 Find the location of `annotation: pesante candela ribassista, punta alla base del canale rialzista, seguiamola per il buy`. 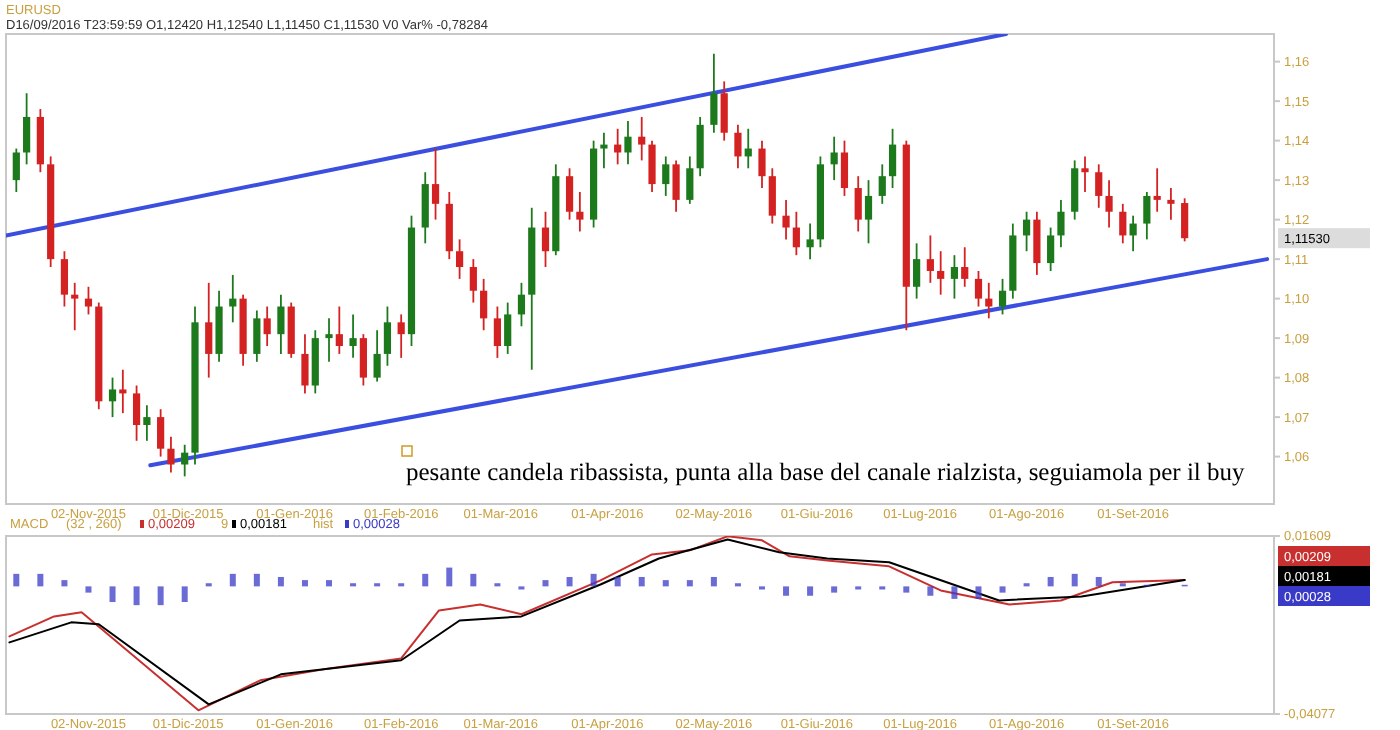

annotation: pesante candela ribassista, punta alla base del canale rialzista, seguiamola per il buy is located at coordinates (826, 472).